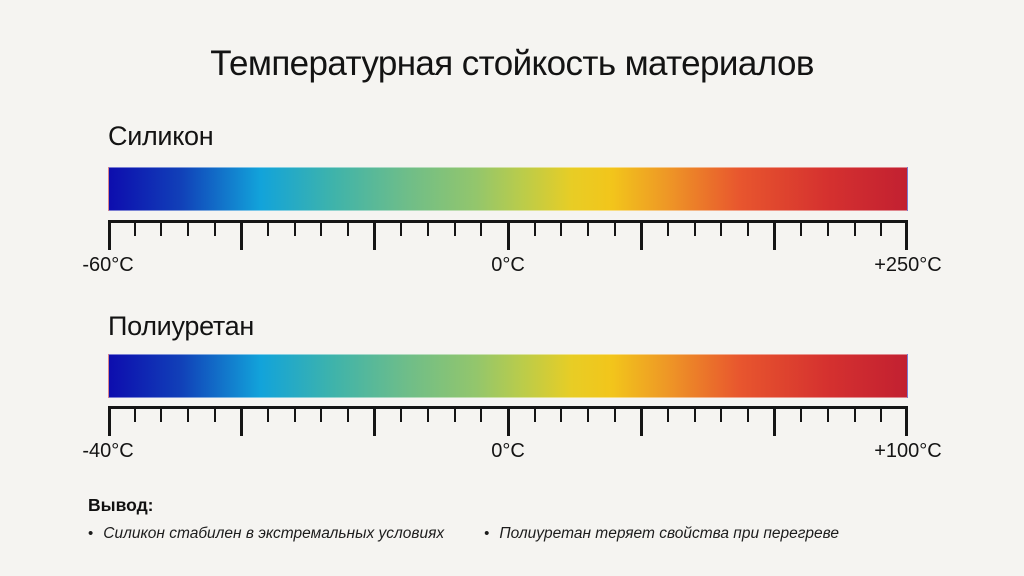 The image size is (1024, 576). Describe the element at coordinates (908, 265) in the screenshot. I see `scale-max-label: +250°C` at that location.